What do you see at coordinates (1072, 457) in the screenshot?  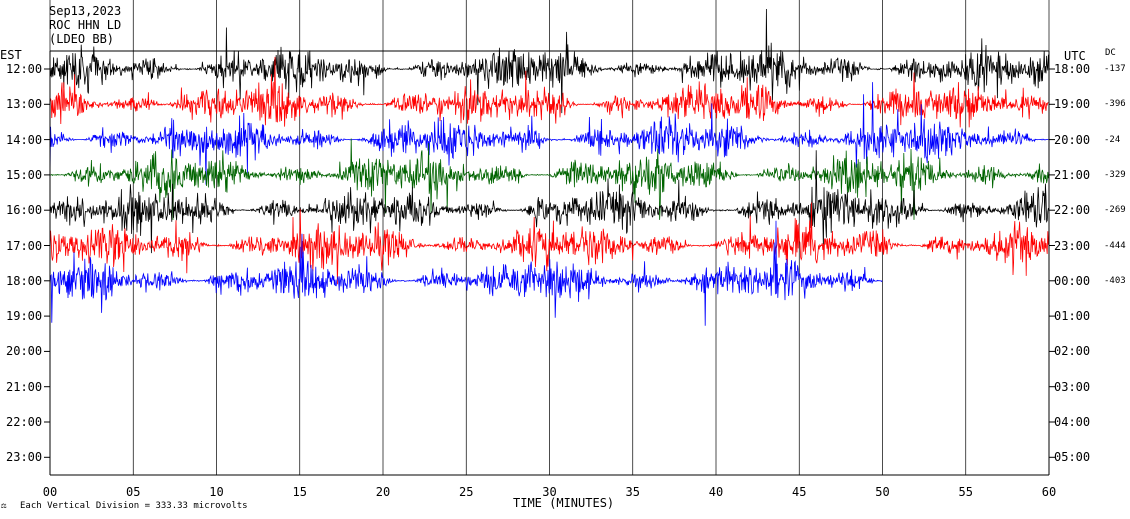 I see `utc-row-label: 05:00` at bounding box center [1072, 457].